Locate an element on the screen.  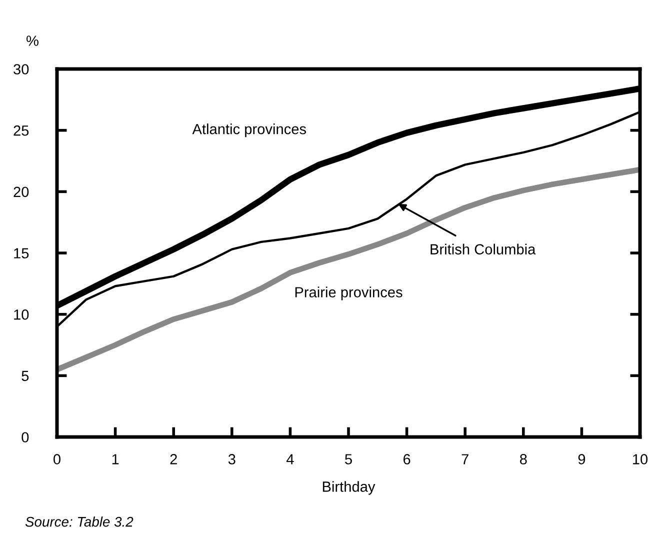
x-tick-label: 7 is located at coordinates (465, 459).